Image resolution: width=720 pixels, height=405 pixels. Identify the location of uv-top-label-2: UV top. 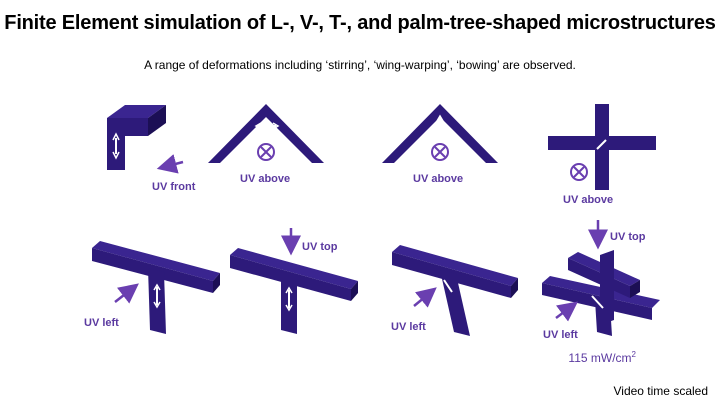
(628, 237).